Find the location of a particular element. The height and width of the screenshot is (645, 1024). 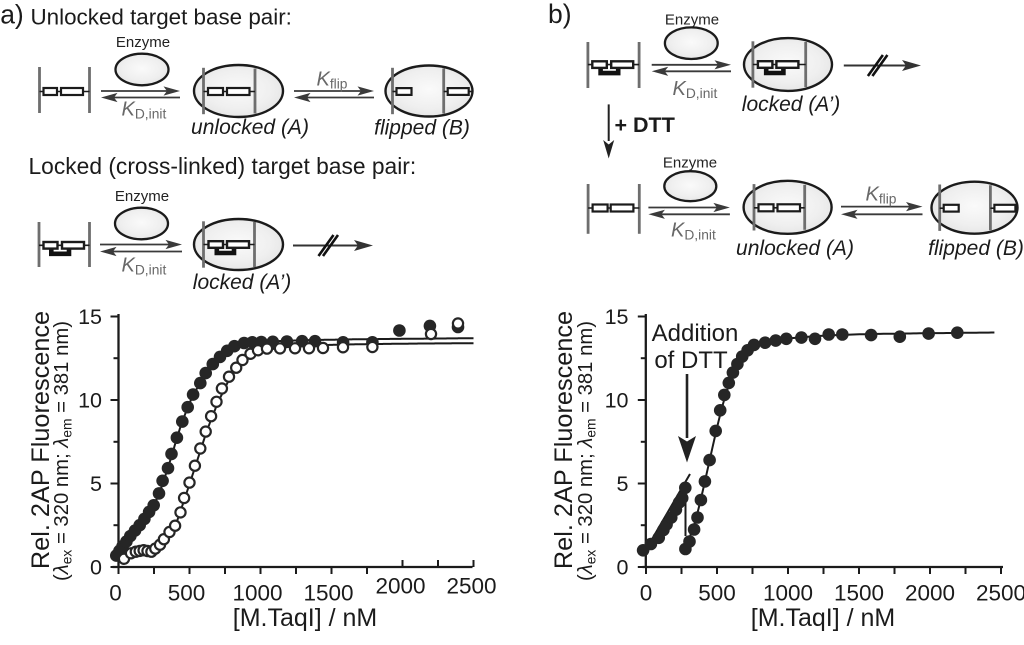

svg-text: + DTT is located at coordinates (645, 125).